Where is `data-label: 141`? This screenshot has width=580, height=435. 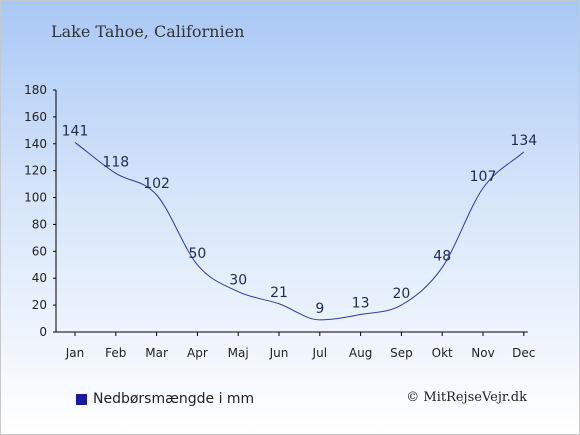 data-label: 141 is located at coordinates (75, 131).